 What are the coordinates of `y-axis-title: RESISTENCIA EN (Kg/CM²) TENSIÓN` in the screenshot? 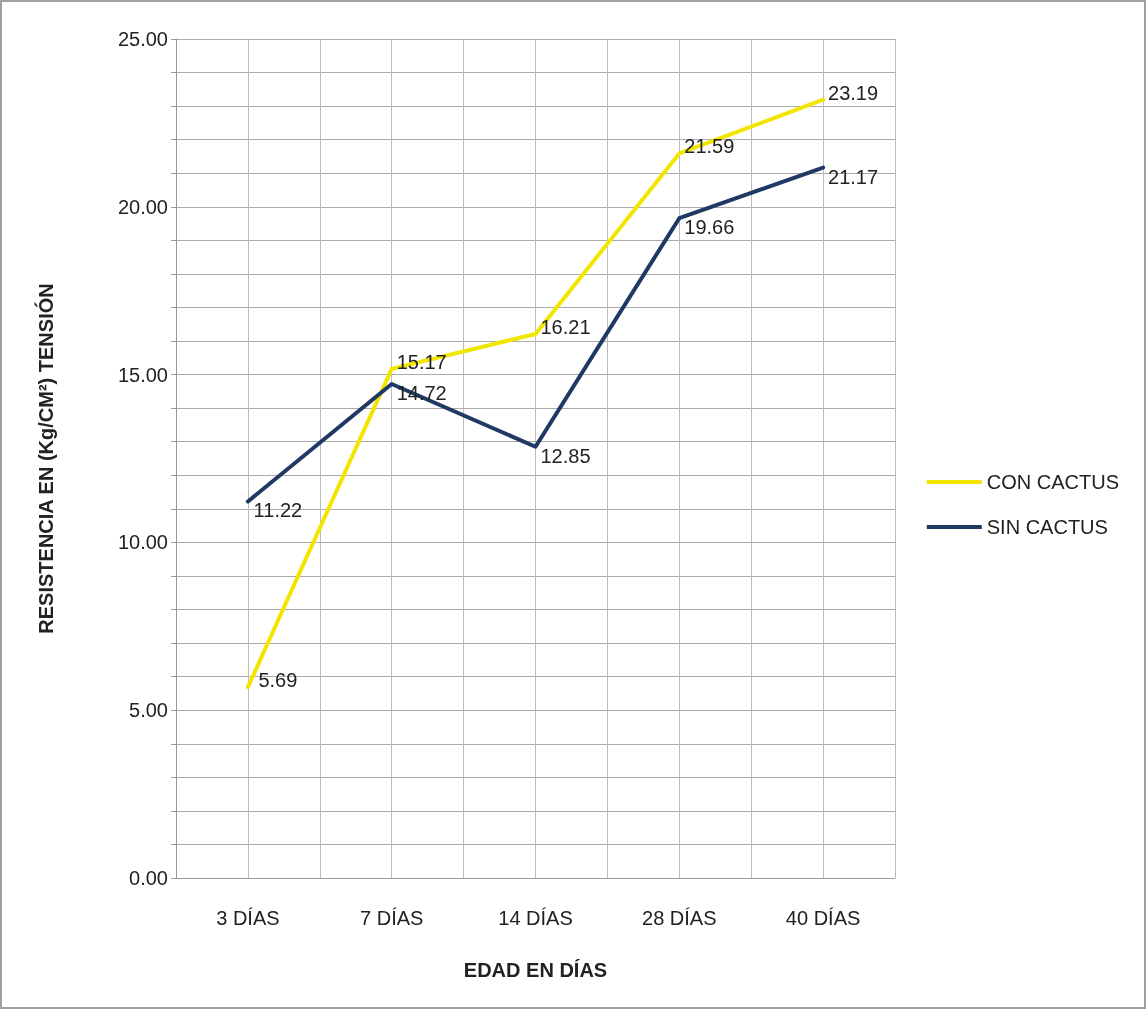 It's located at (45, 458).